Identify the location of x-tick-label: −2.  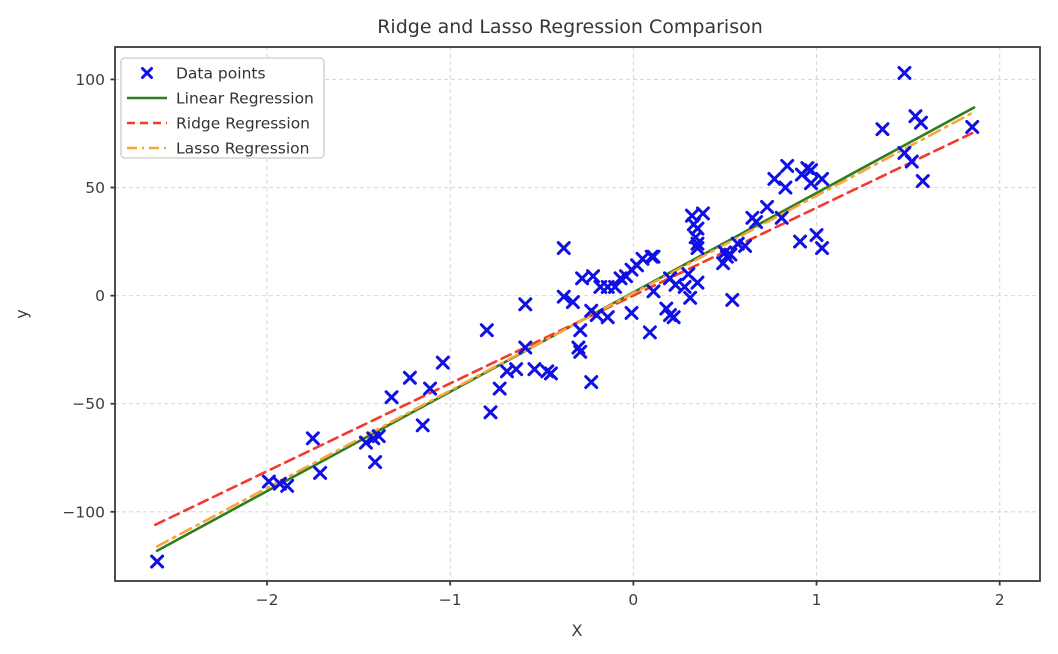
(267, 600).